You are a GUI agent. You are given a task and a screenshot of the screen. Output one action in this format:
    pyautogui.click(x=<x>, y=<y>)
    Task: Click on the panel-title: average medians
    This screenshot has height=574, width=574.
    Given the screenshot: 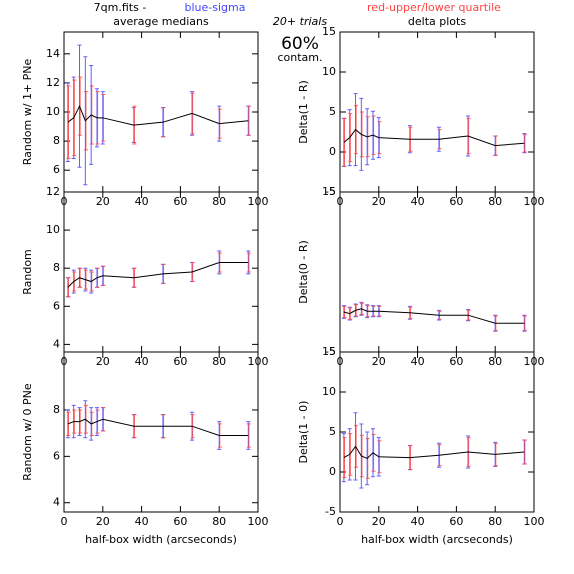 What is the action you would take?
    pyautogui.click(x=161, y=21)
    